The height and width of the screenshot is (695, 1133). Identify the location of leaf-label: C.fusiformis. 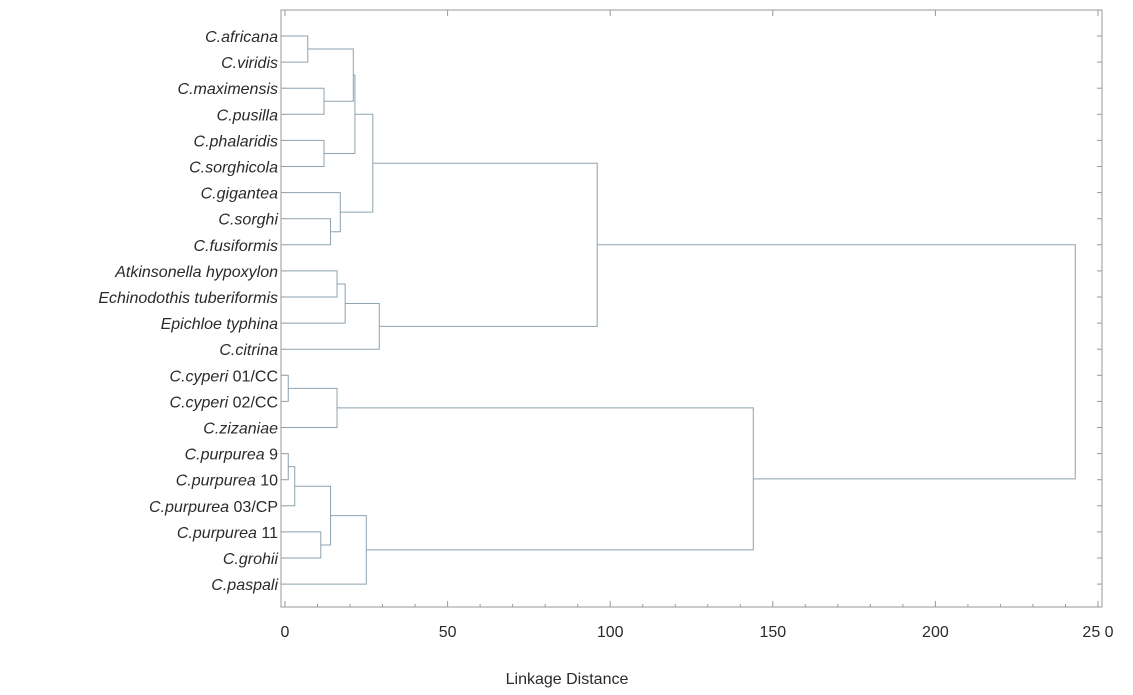
(236, 246).